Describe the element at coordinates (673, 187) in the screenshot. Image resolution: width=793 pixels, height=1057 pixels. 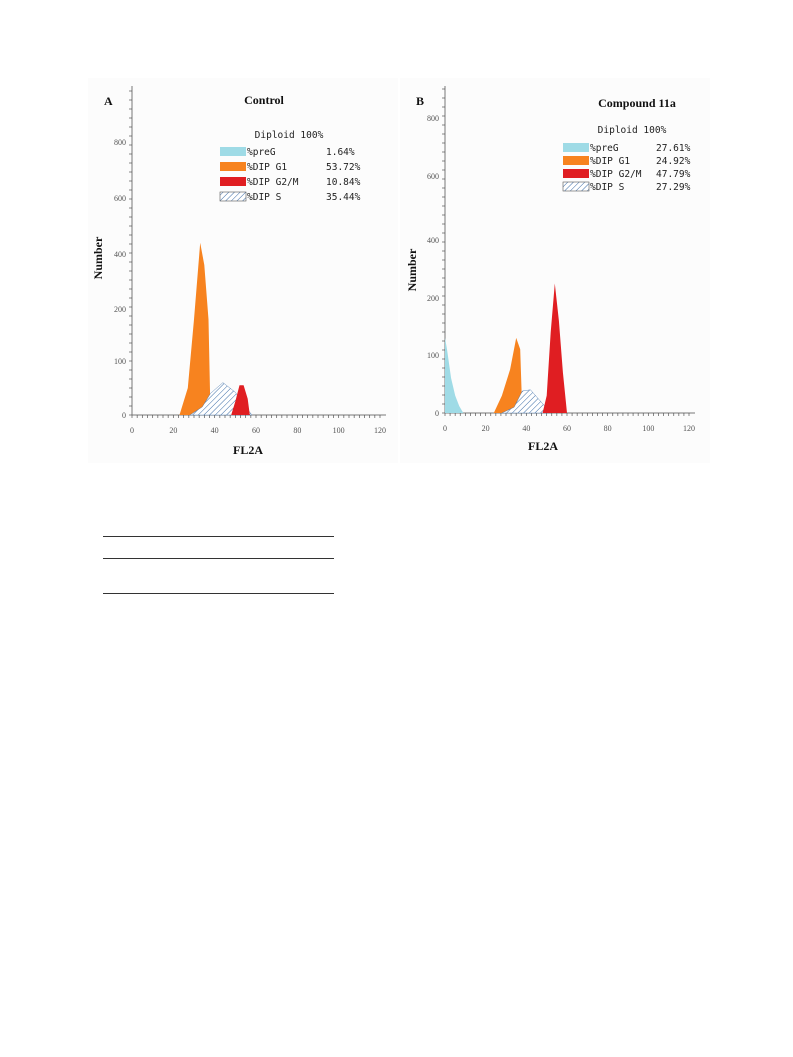
I see `panel-b-legend-value-dip-s: 27.29%` at that location.